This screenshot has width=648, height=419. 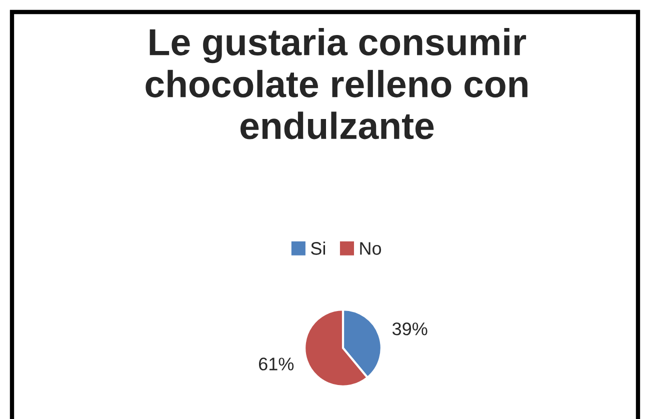 What do you see at coordinates (318, 248) in the screenshot?
I see `legend-label: Si` at bounding box center [318, 248].